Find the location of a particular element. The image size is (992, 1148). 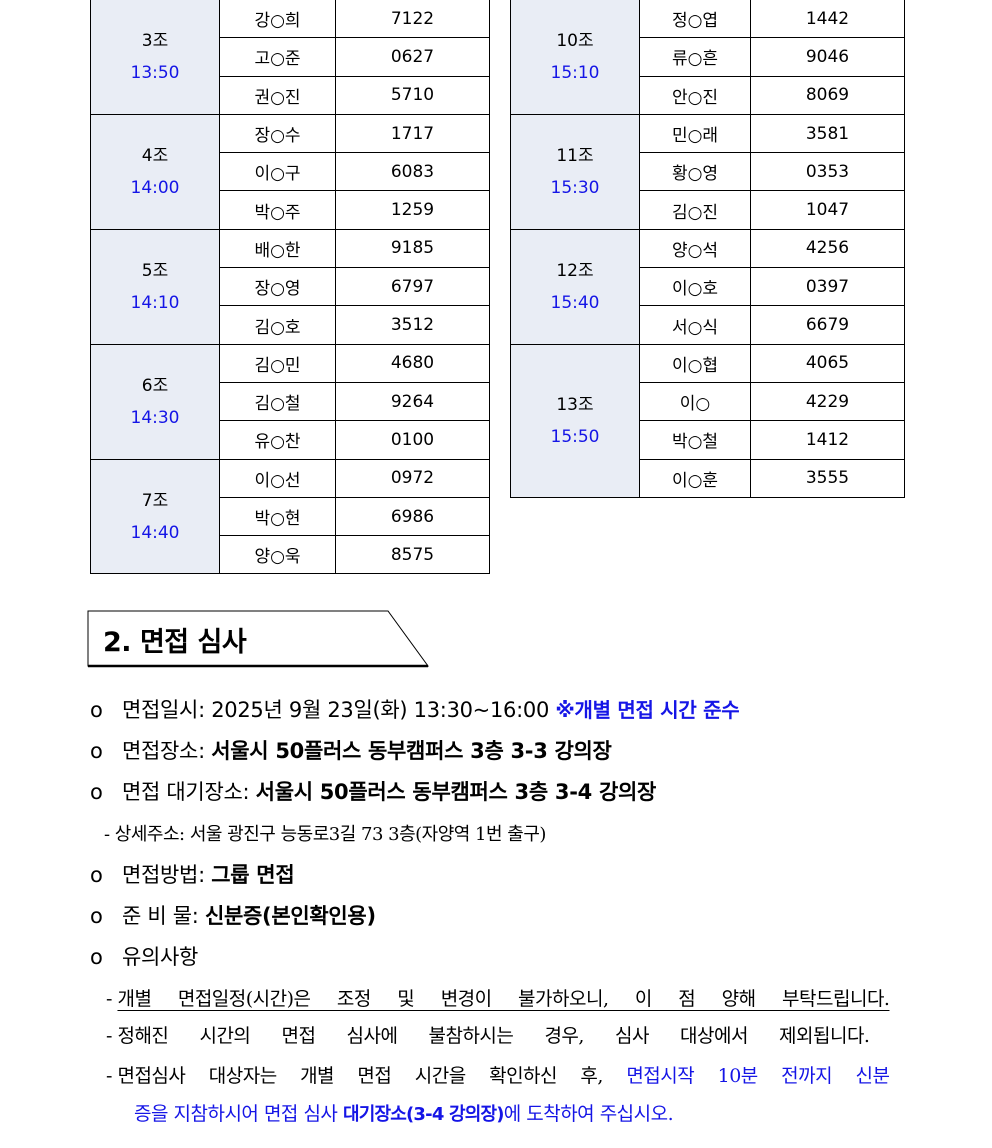

id-suffix-cell: 4229 is located at coordinates (827, 401).